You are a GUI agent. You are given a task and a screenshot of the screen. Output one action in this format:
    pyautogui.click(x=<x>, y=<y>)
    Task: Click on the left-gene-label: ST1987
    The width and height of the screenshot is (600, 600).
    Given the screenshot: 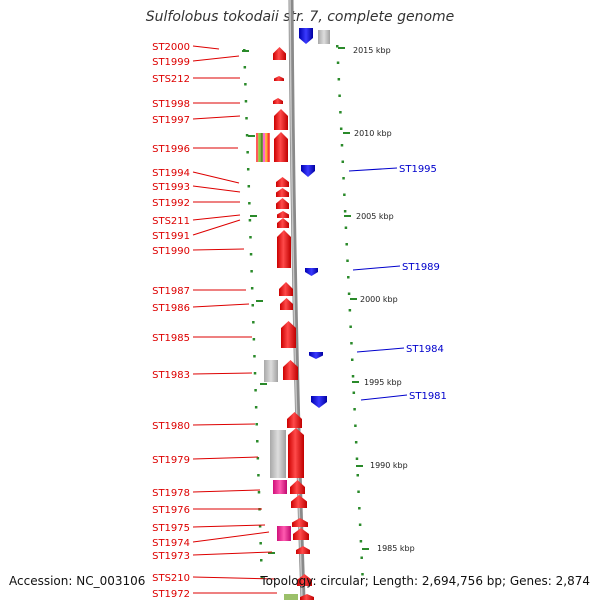 What is the action you would take?
    pyautogui.click(x=171, y=291)
    